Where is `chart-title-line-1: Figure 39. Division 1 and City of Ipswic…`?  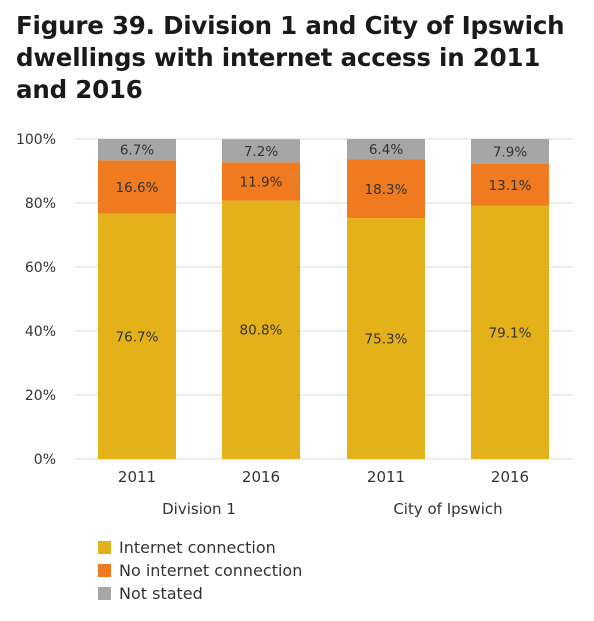
chart-title-line-1: Figure 39. Division 1 and City of Ipswic… is located at coordinates (290, 25).